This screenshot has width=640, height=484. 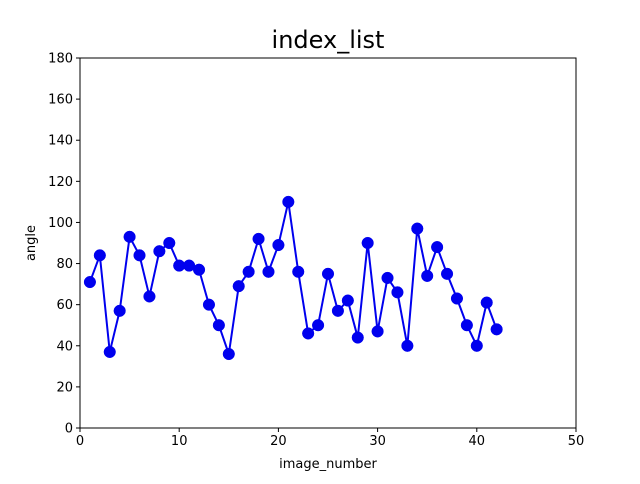 I want to click on y-tick-label: 0, so click(x=69, y=429).